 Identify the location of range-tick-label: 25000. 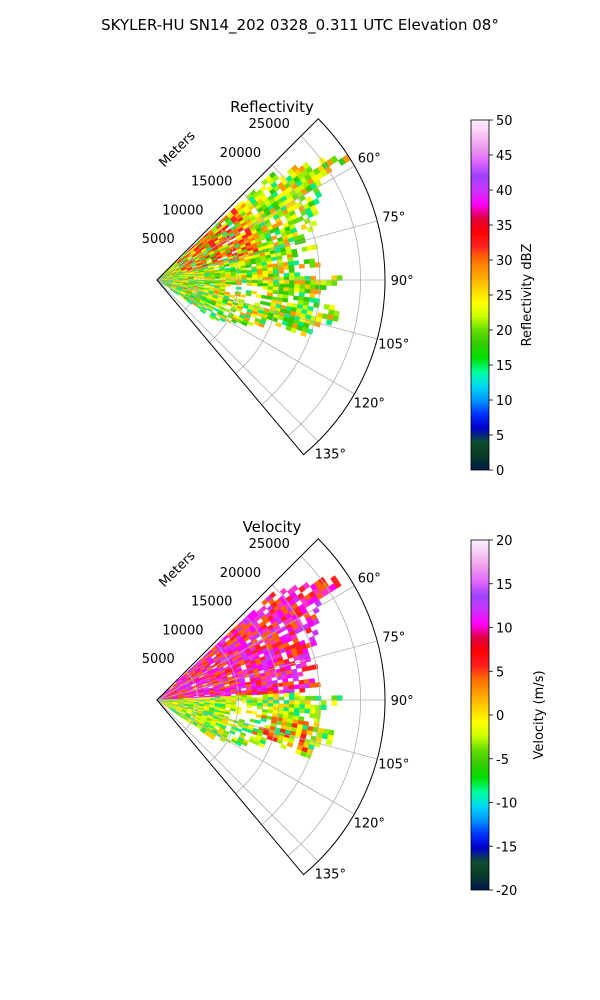
(269, 544).